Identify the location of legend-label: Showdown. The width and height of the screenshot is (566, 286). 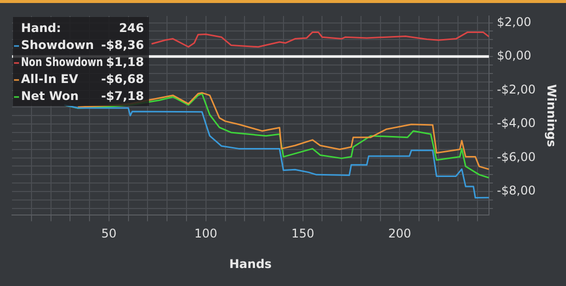
(57, 45).